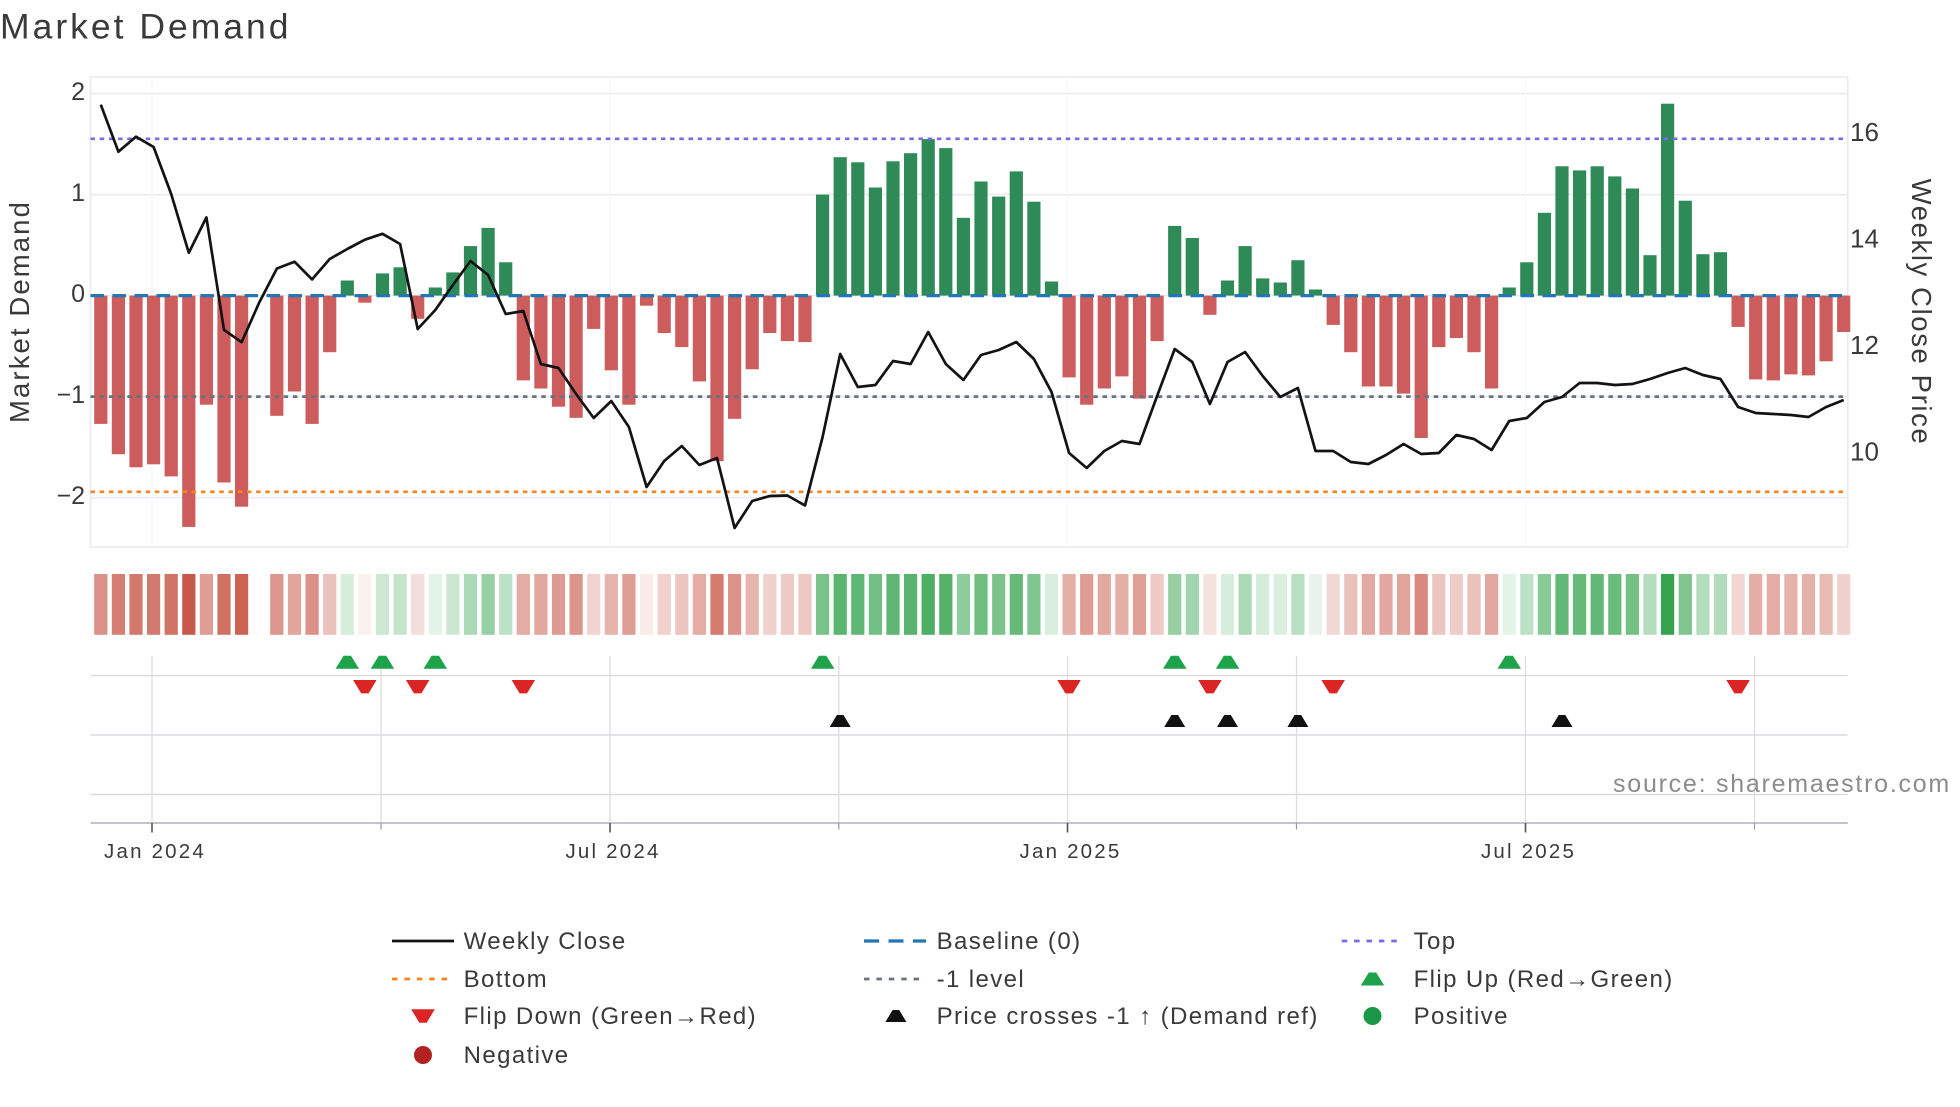  I want to click on svg-text: Flip Up (Red→Green), so click(1544, 979).